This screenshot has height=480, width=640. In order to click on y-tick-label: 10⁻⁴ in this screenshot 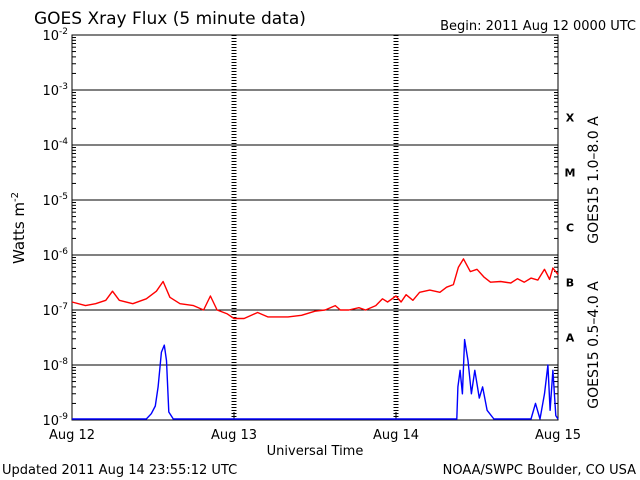, I will do `click(55, 145)`.